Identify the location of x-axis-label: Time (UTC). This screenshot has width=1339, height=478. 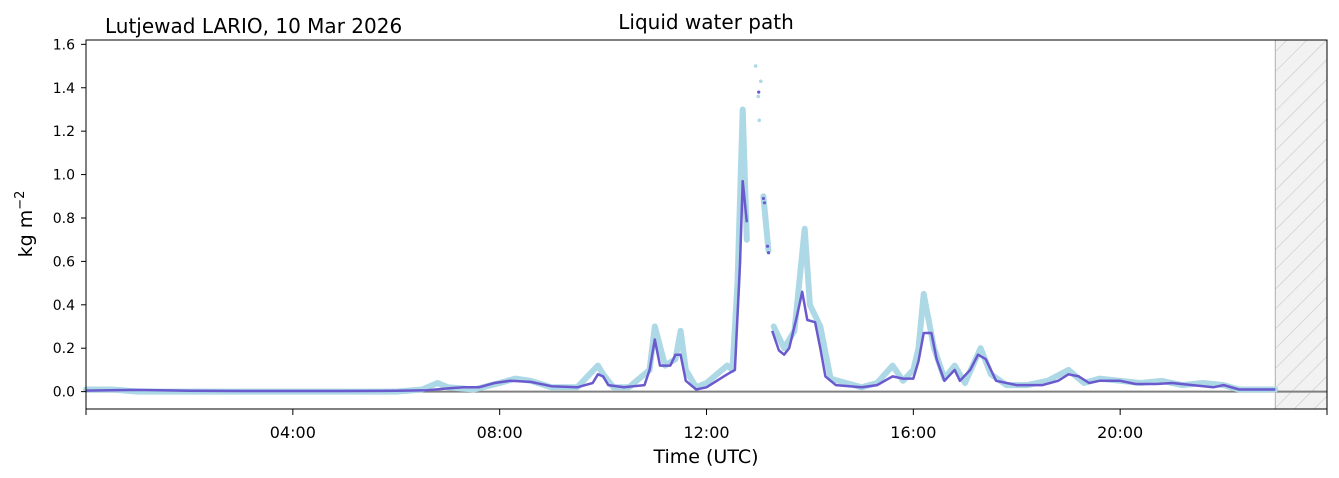
(705, 457).